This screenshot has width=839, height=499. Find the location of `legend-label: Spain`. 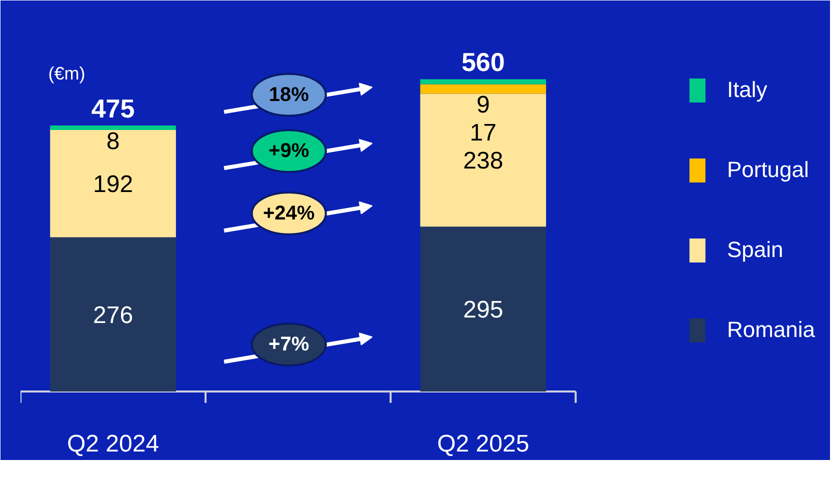

legend-label: Spain is located at coordinates (755, 250).